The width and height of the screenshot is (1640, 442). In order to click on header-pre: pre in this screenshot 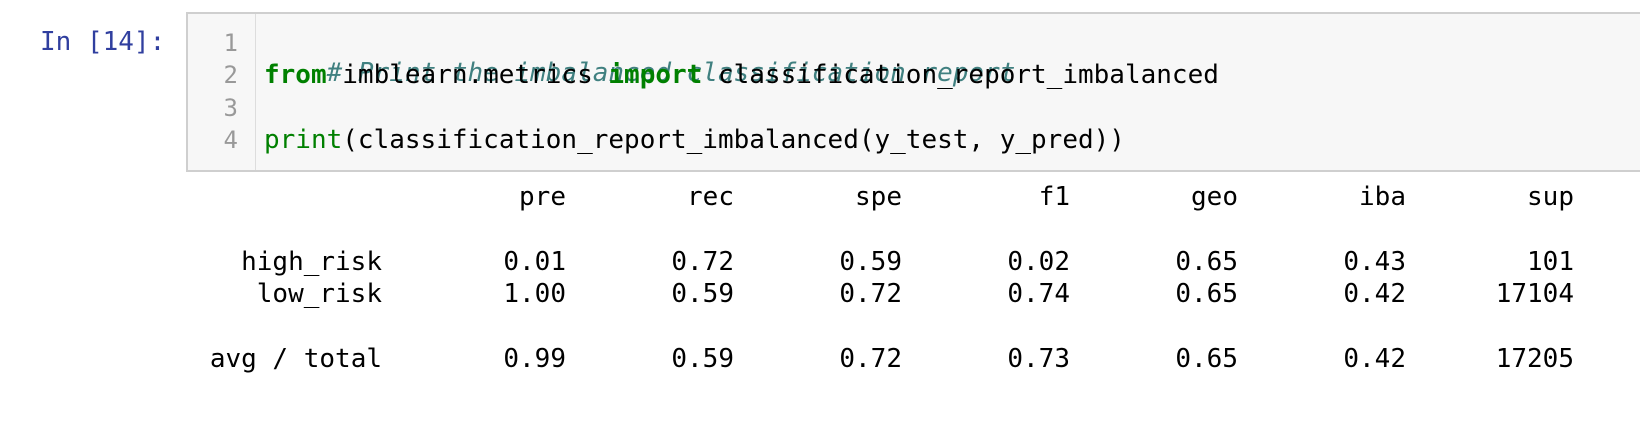, I will do `click(542, 197)`.